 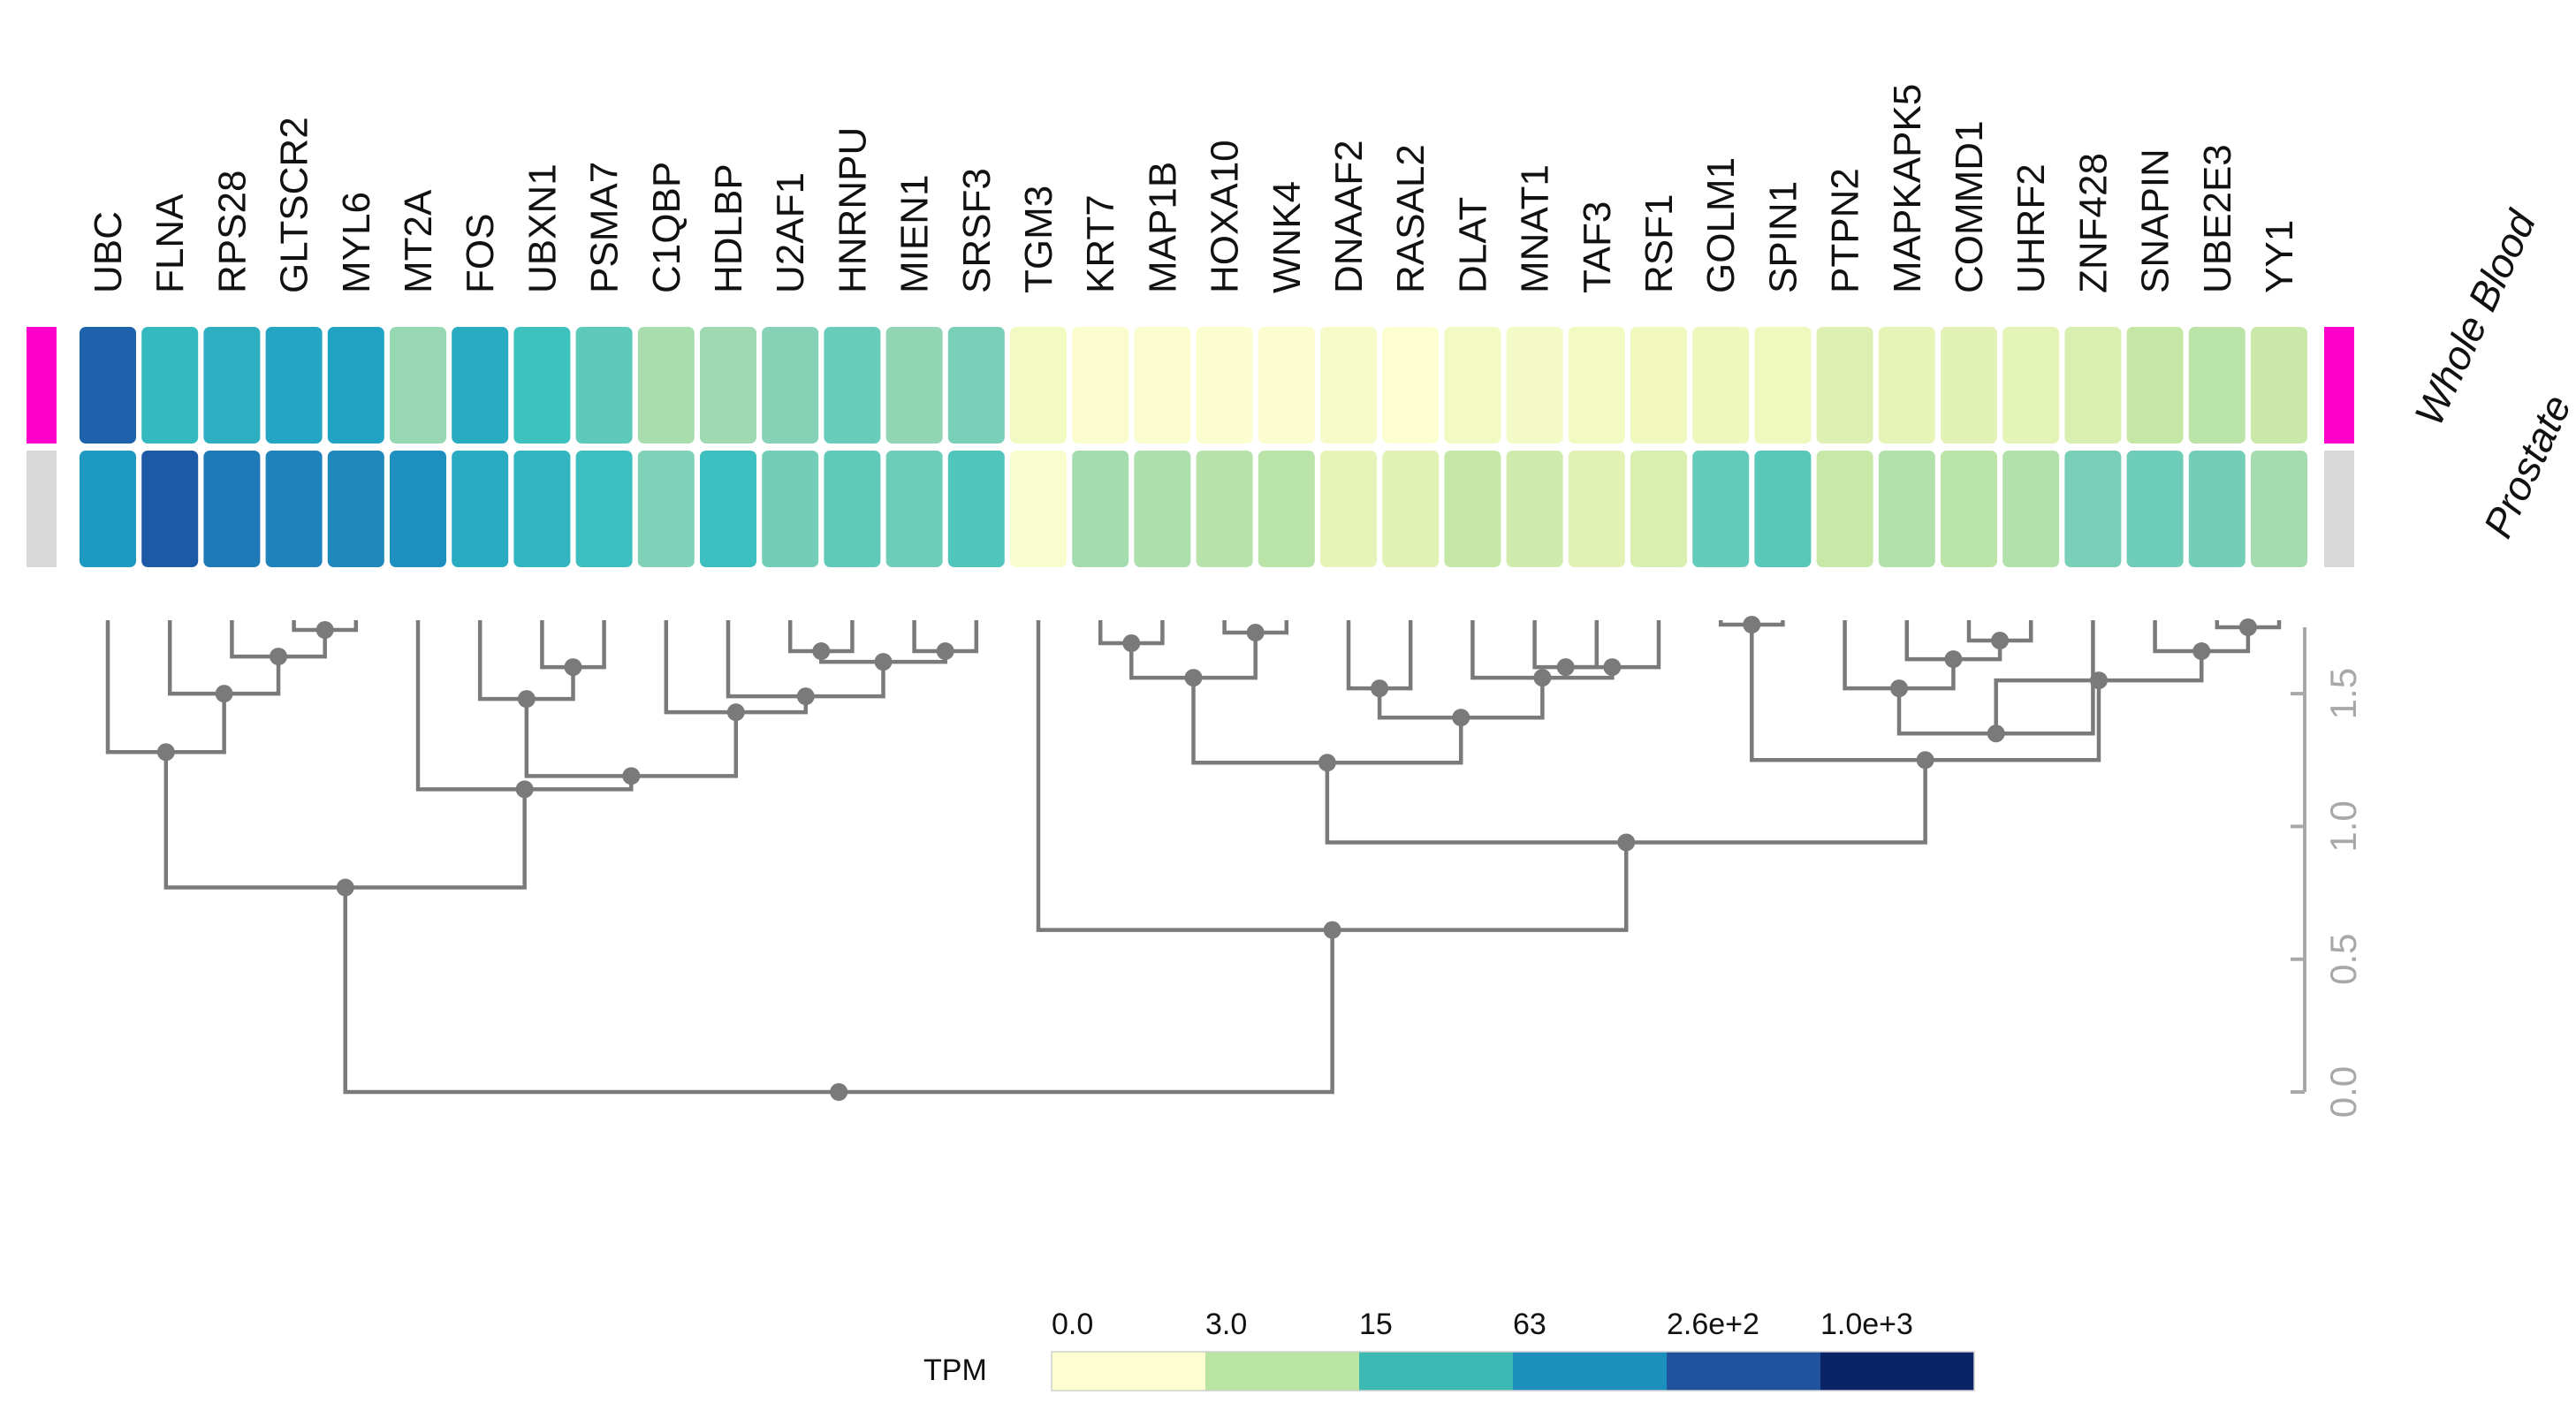 I want to click on dendrogram-axis: 0.0 0.5 1.0 1.5, so click(x=2327, y=872).